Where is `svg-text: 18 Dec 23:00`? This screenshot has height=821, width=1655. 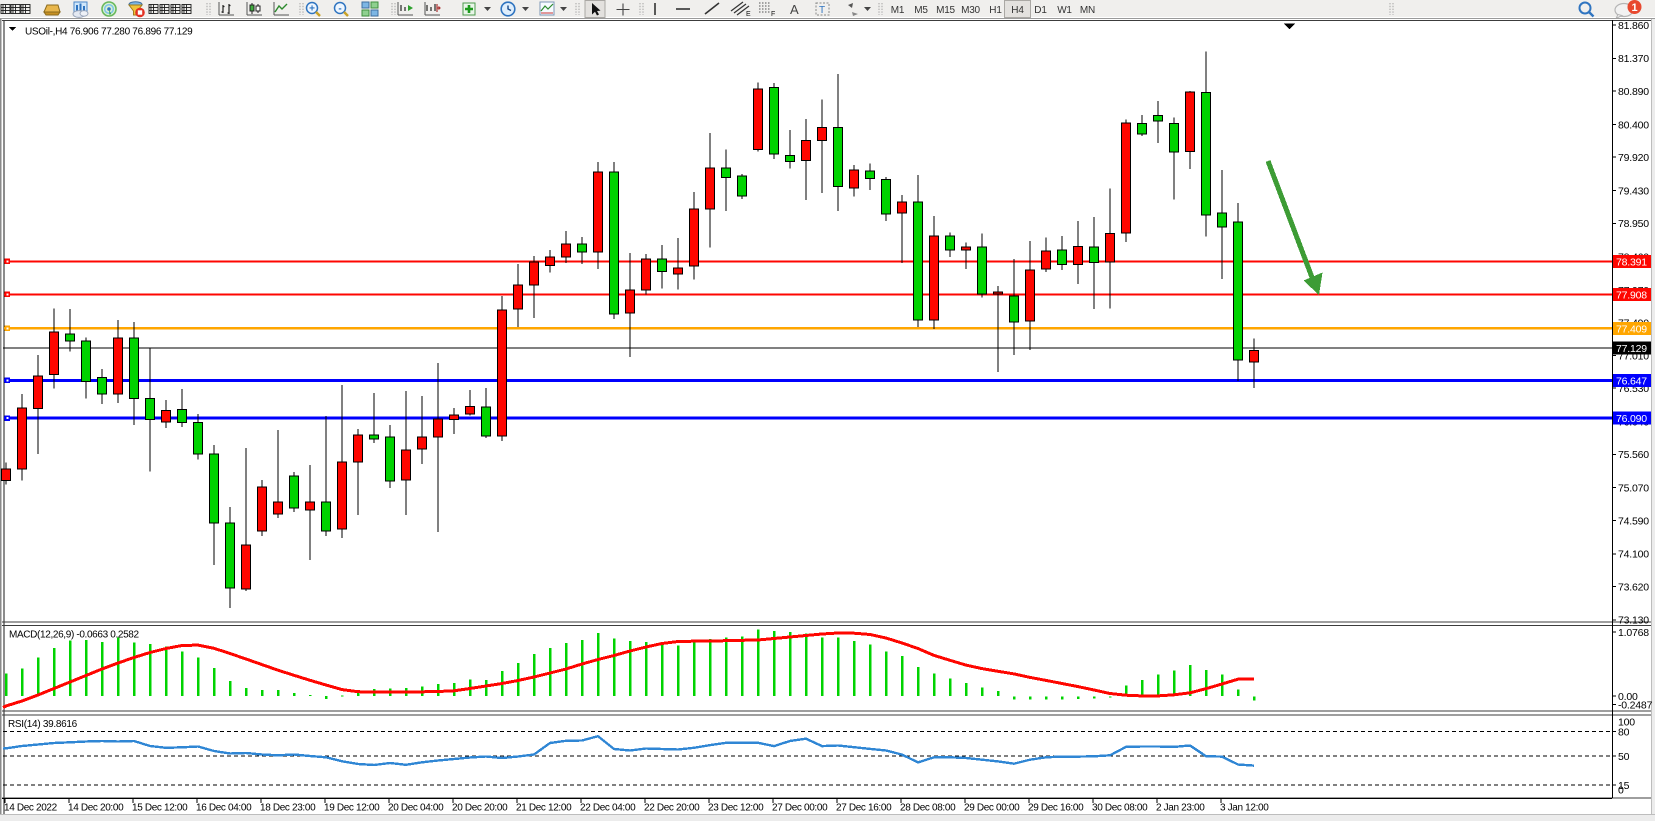
svg-text: 18 Dec 23:00 is located at coordinates (288, 808).